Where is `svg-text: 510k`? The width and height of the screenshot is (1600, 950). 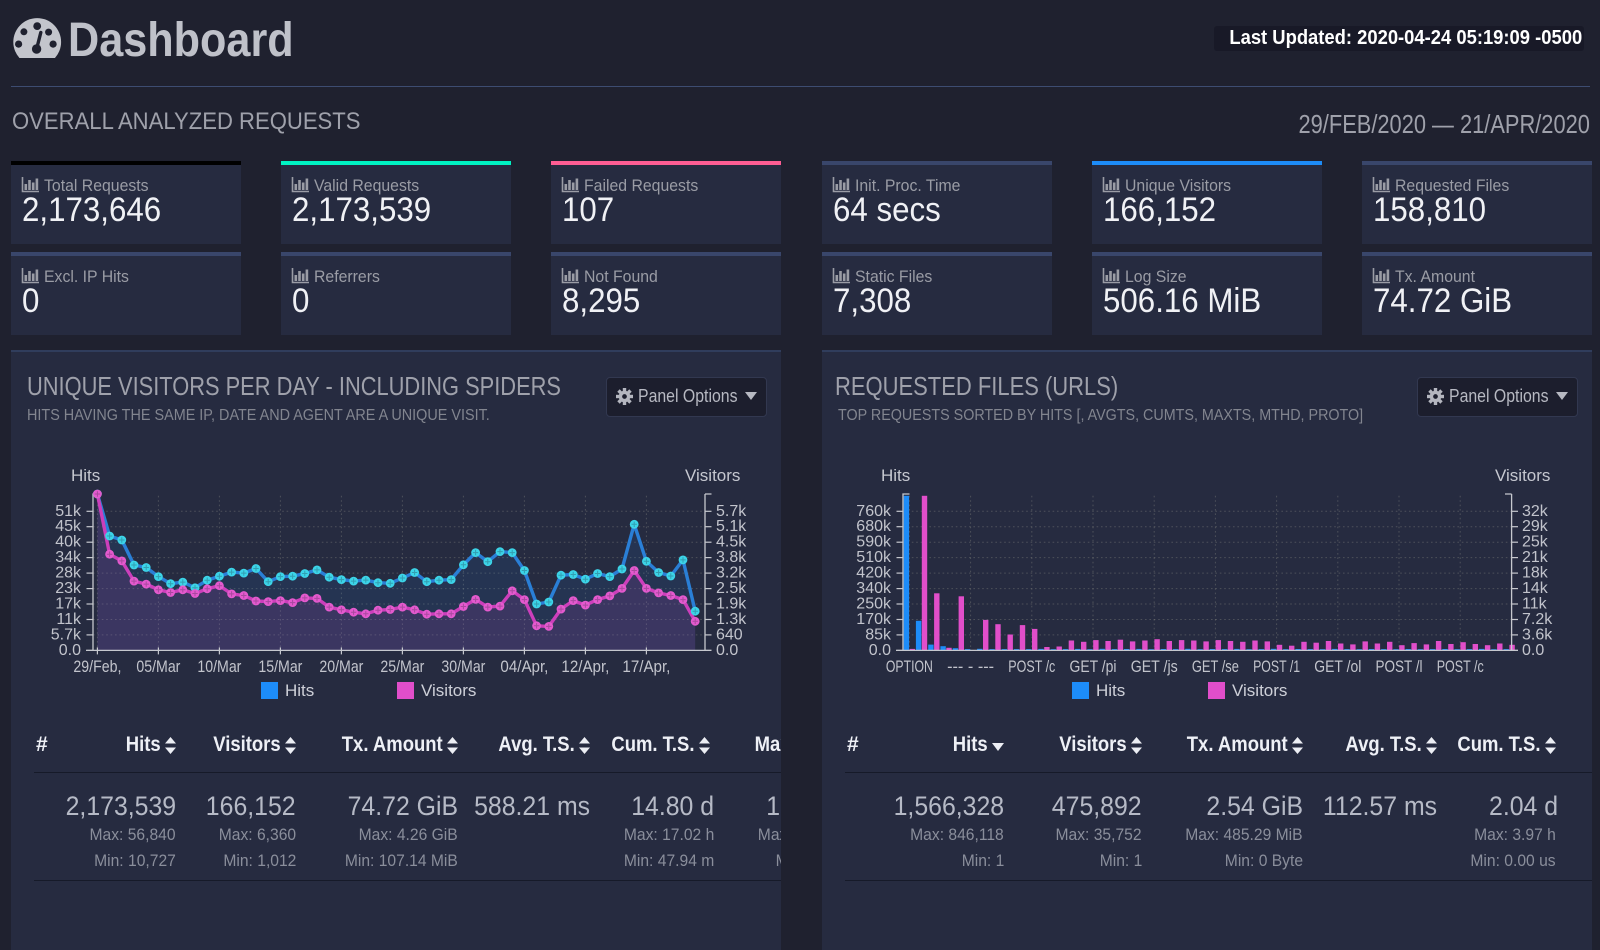 svg-text: 510k is located at coordinates (874, 557).